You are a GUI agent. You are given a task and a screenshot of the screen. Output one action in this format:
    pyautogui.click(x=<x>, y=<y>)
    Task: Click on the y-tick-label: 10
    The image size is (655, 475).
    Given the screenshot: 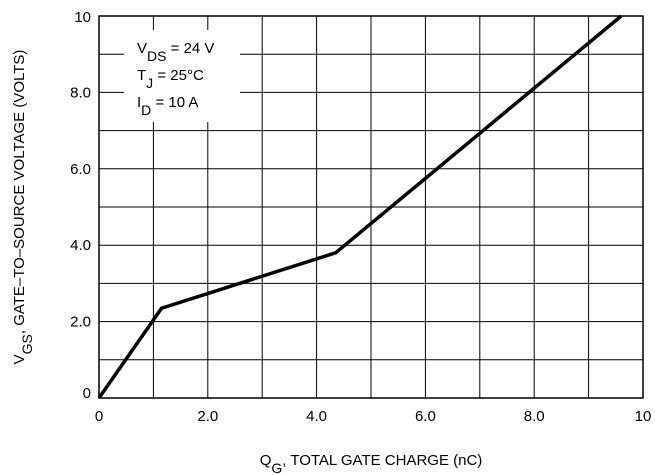 What is the action you would take?
    pyautogui.click(x=82, y=17)
    